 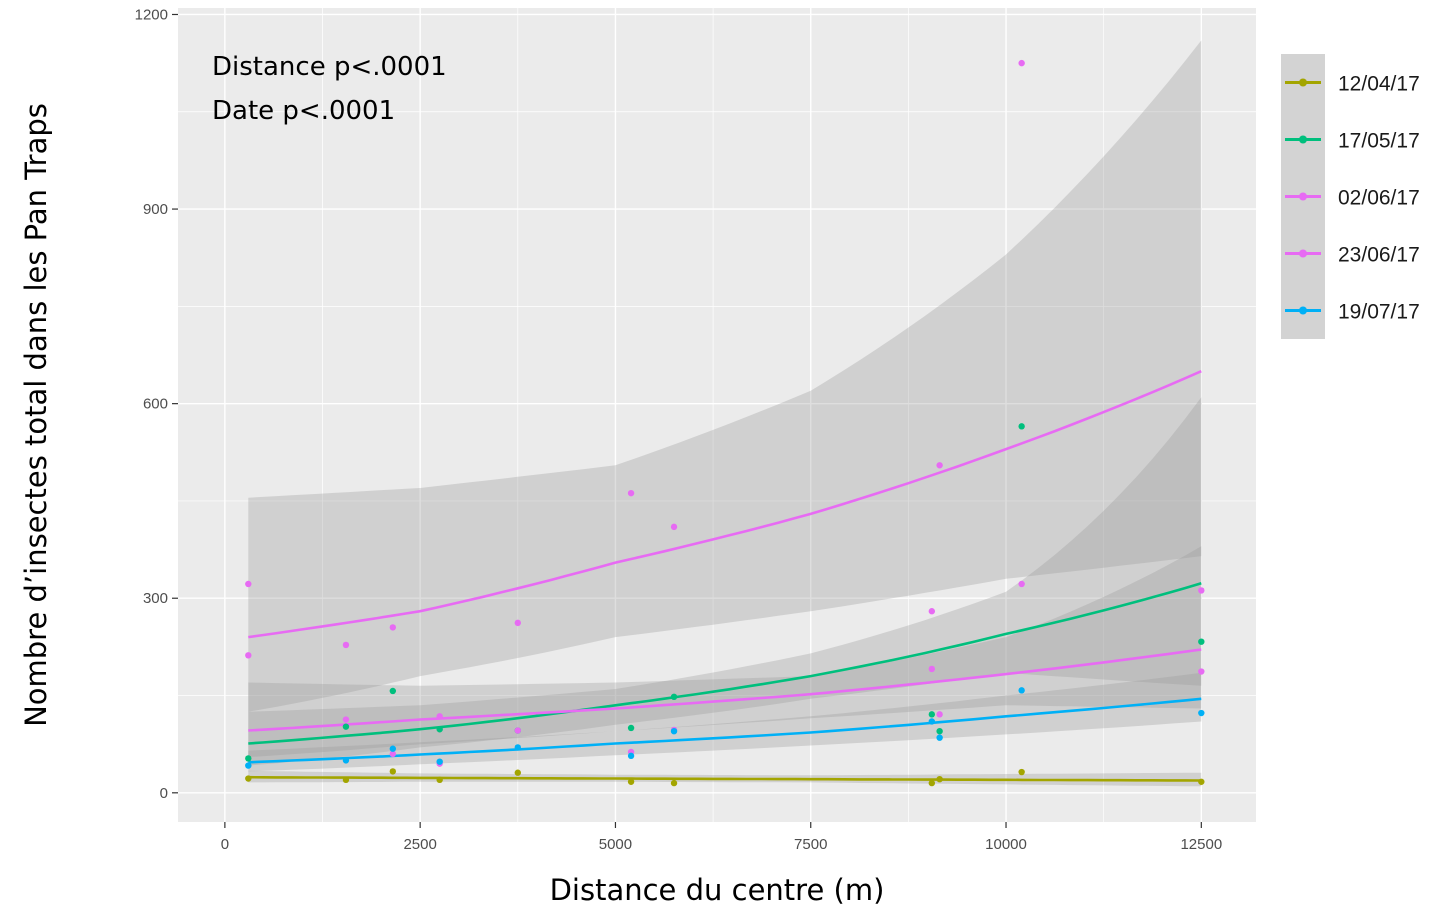 I want to click on y-tick-label: 900, so click(x=155, y=209).